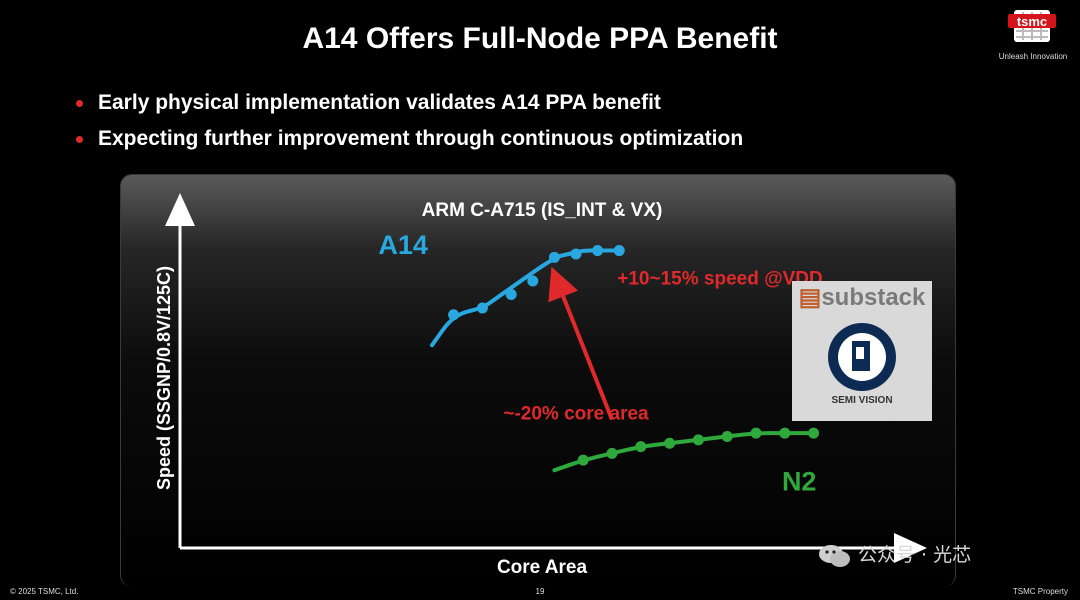 The image size is (1080, 600). What do you see at coordinates (862, 297) in the screenshot?
I see `badge-name: ▤substack` at bounding box center [862, 297].